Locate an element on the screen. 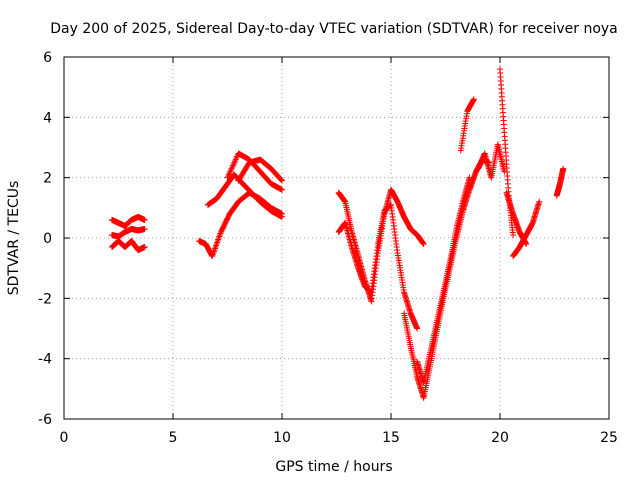 This screenshot has height=480, width=640. x-tick-label: 15 is located at coordinates (391, 438).